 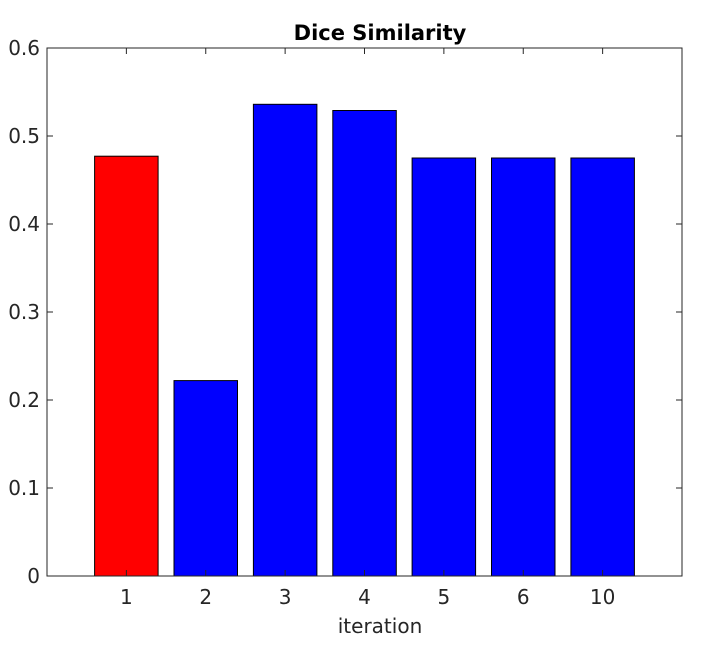 What do you see at coordinates (285, 597) in the screenshot?
I see `x-tick-label: 3` at bounding box center [285, 597].